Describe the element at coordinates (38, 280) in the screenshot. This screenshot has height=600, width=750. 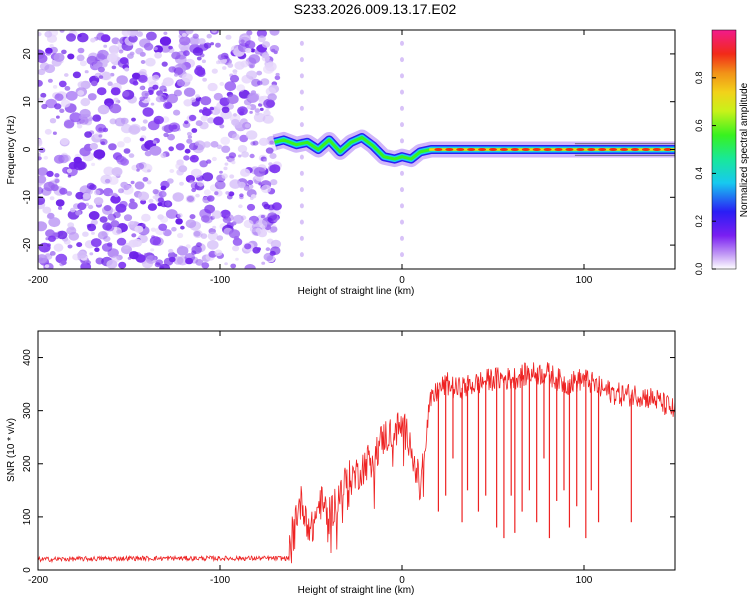
I see `x-tick-label: -200` at that location.